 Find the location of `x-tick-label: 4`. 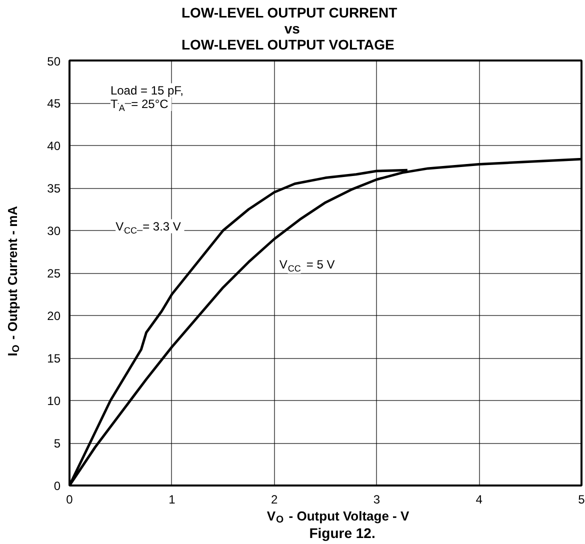

x-tick-label: 4 is located at coordinates (479, 499).